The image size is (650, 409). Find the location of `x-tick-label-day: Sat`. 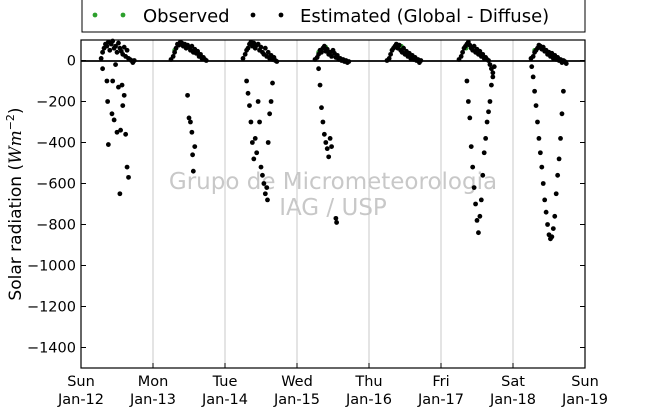

x-tick-label-day: Sat is located at coordinates (513, 382).